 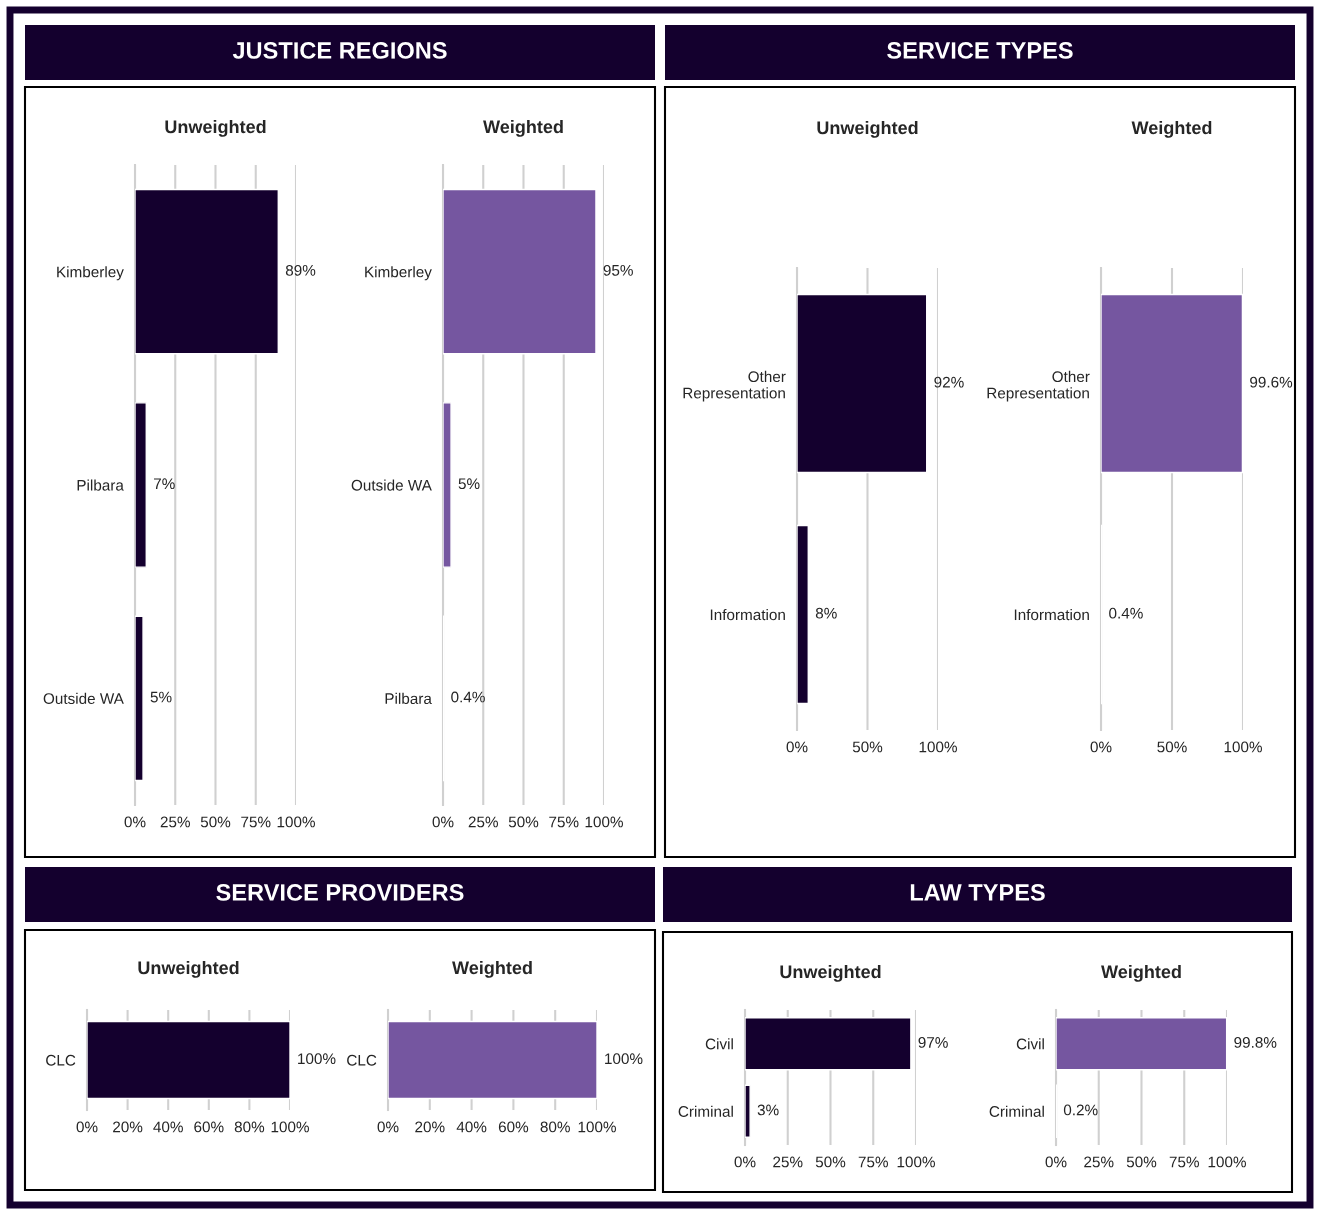 What do you see at coordinates (949, 382) in the screenshot?
I see `data-label: 92%` at bounding box center [949, 382].